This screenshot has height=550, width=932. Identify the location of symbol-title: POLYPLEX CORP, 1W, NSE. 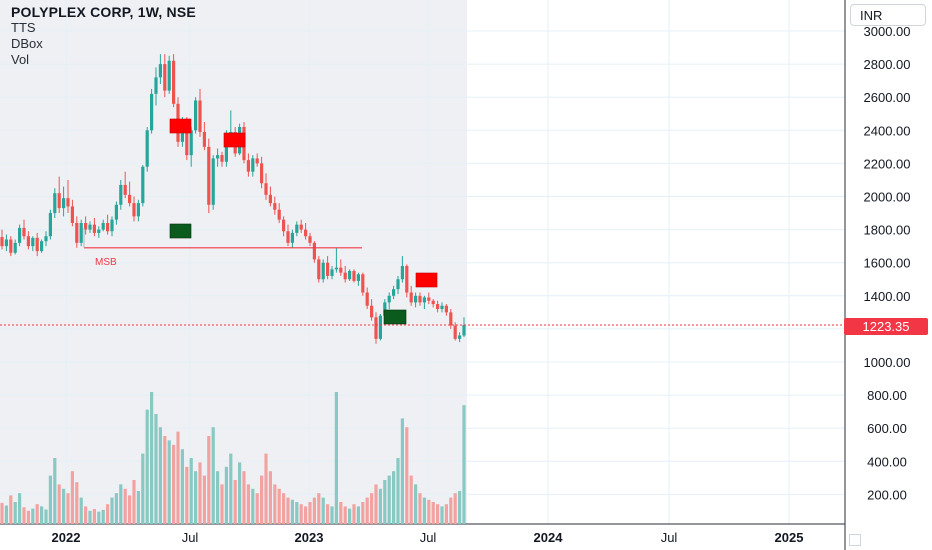
(103, 12).